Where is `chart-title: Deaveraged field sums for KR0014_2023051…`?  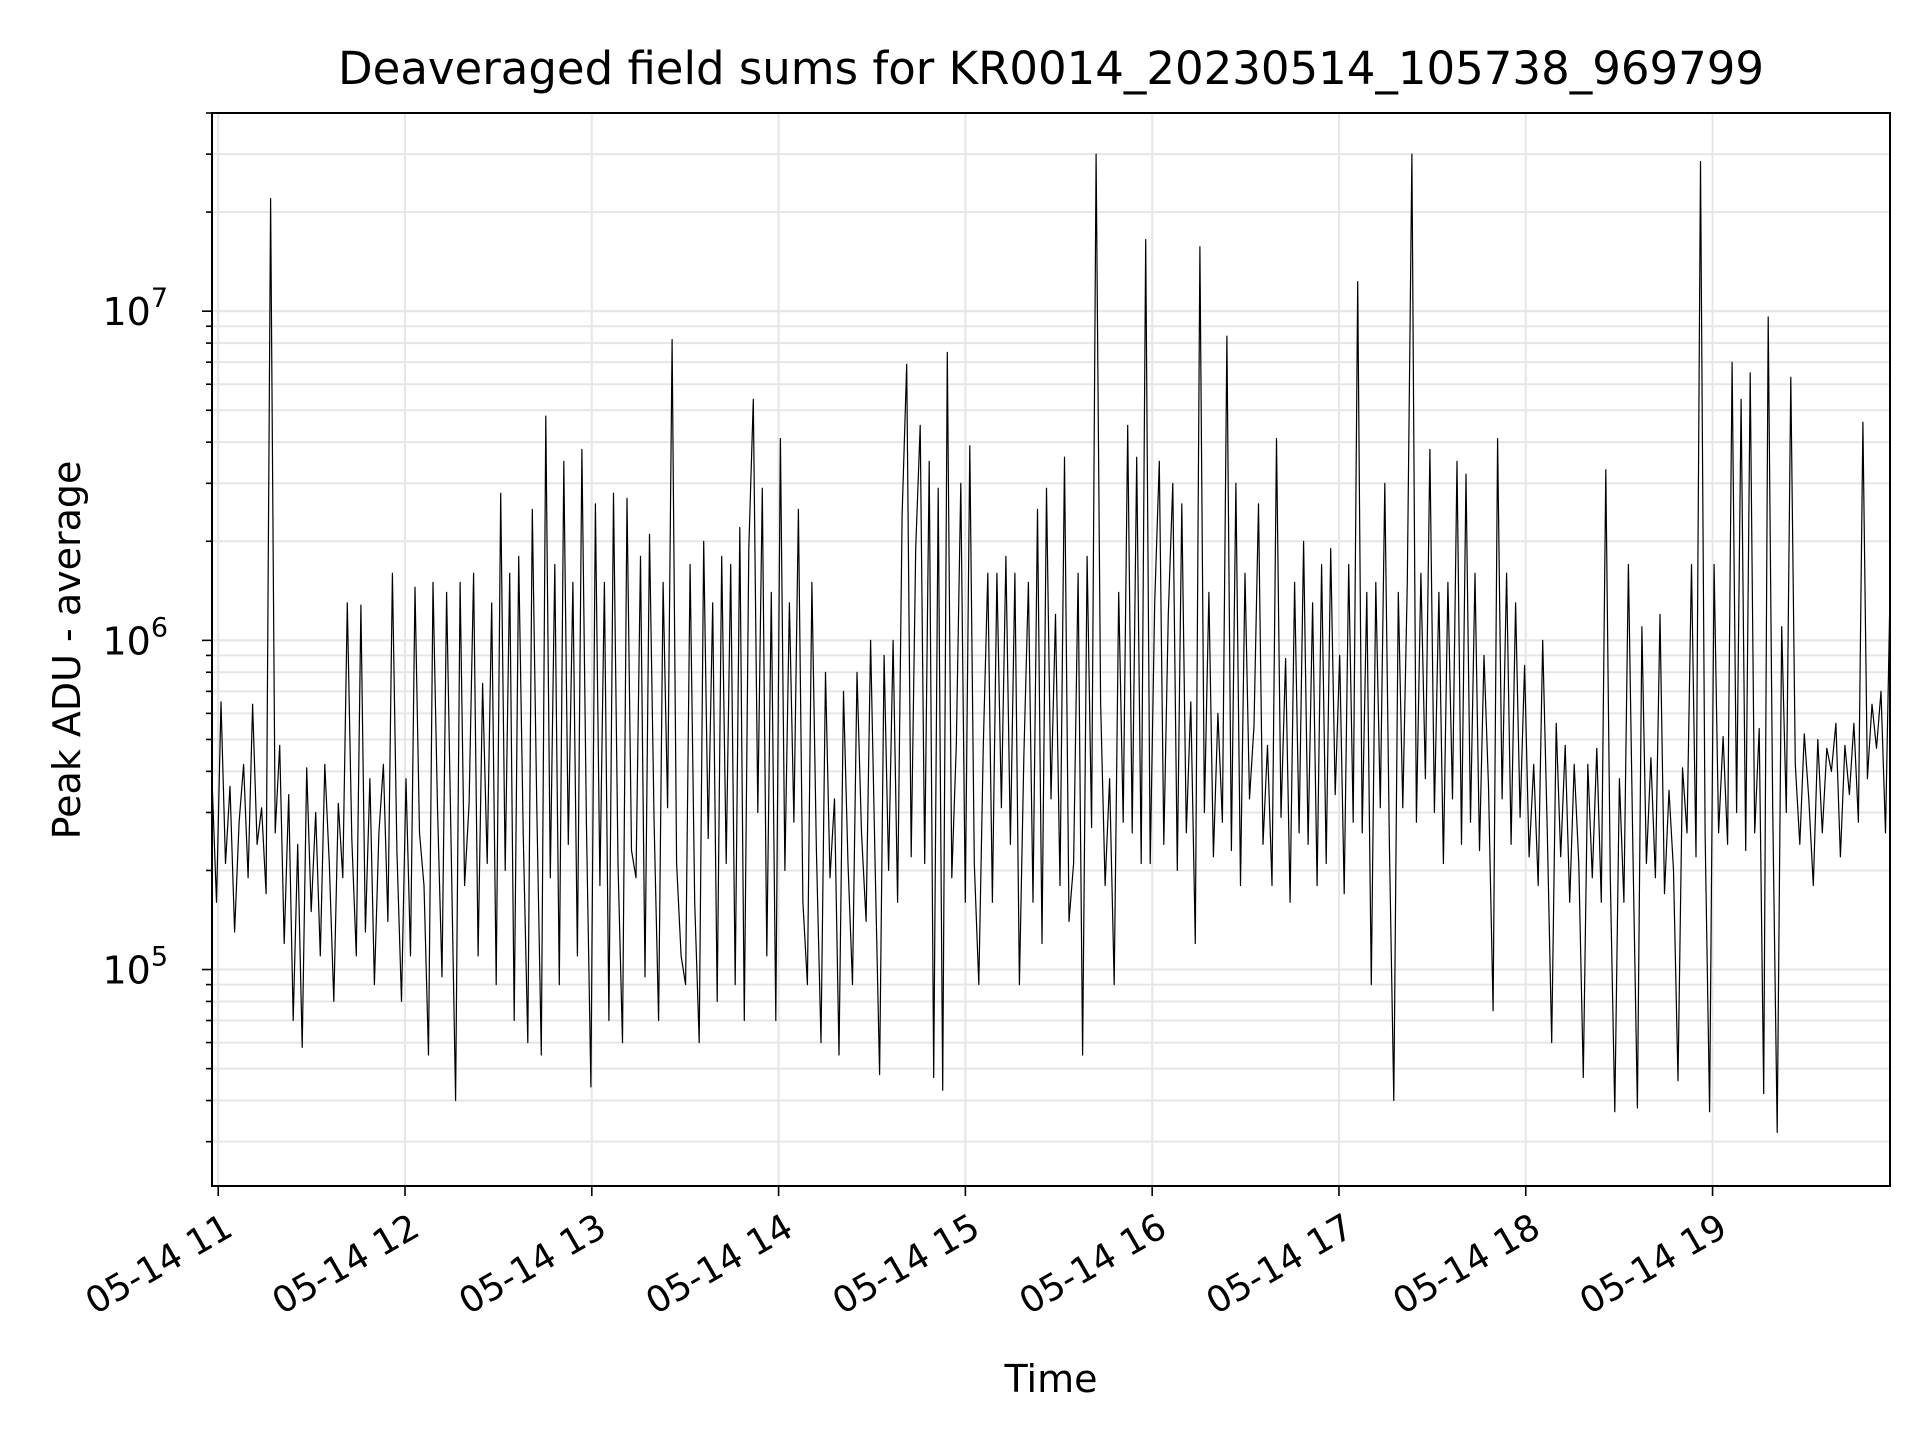
chart-title: Deaveraged field sums for KR0014_2023051… is located at coordinates (1051, 68).